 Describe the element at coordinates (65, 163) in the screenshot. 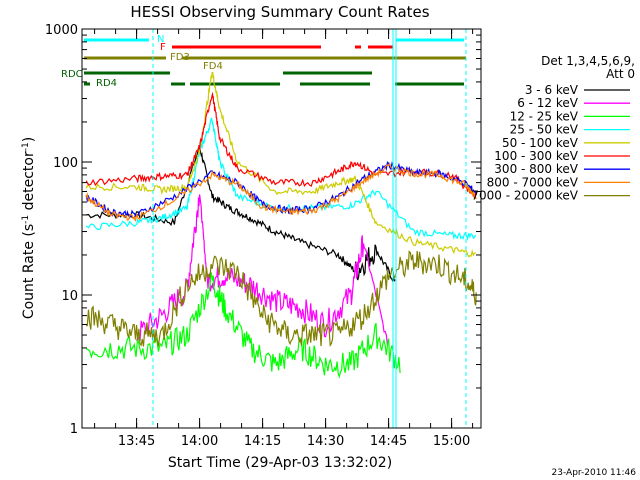

I see `y-tick-label: 100` at that location.